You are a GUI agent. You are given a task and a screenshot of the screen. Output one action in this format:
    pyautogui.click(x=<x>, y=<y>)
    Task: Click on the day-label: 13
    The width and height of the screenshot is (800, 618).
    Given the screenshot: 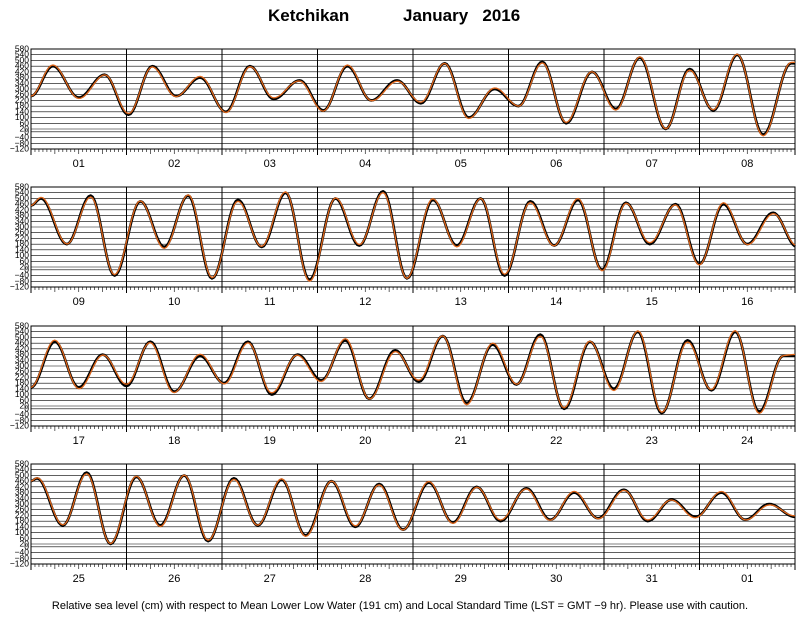 What is the action you would take?
    pyautogui.click(x=461, y=302)
    